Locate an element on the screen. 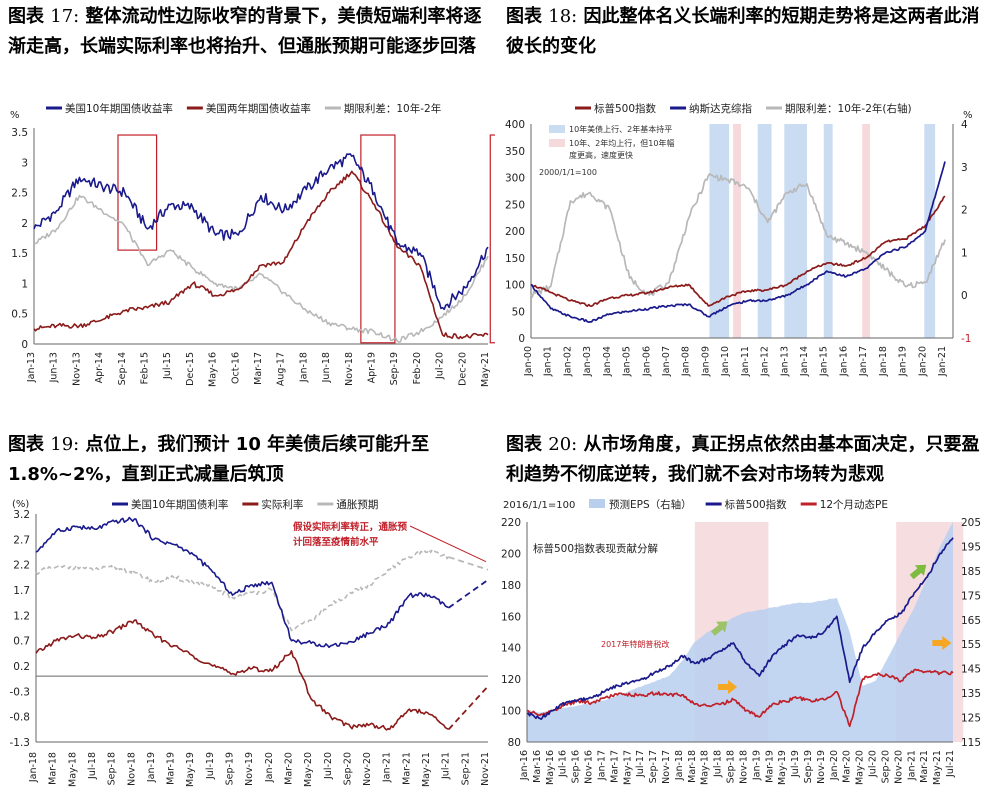 This screenshot has width=995, height=799. chart18-y-tick-label-1: 50 is located at coordinates (518, 312).